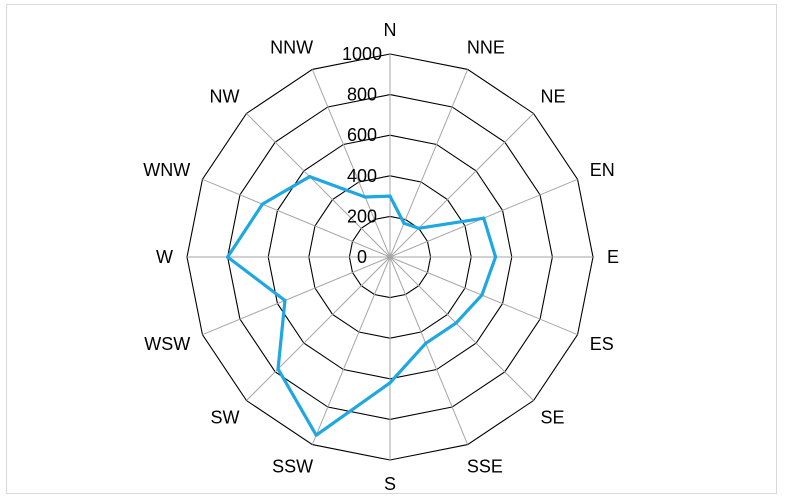  Describe the element at coordinates (164, 257) in the screenshot. I see `category-label-w: W` at that location.